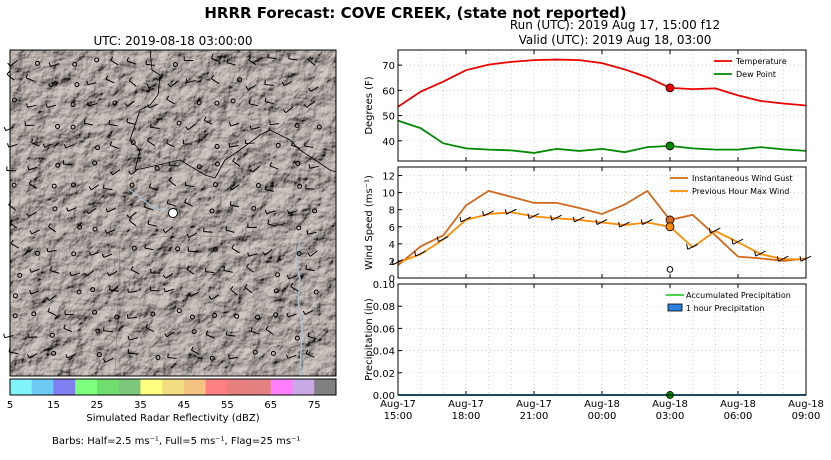 Image resolution: width=831 pixels, height=460 pixels. I want to click on y-tick-label: 0.06, so click(384, 329).